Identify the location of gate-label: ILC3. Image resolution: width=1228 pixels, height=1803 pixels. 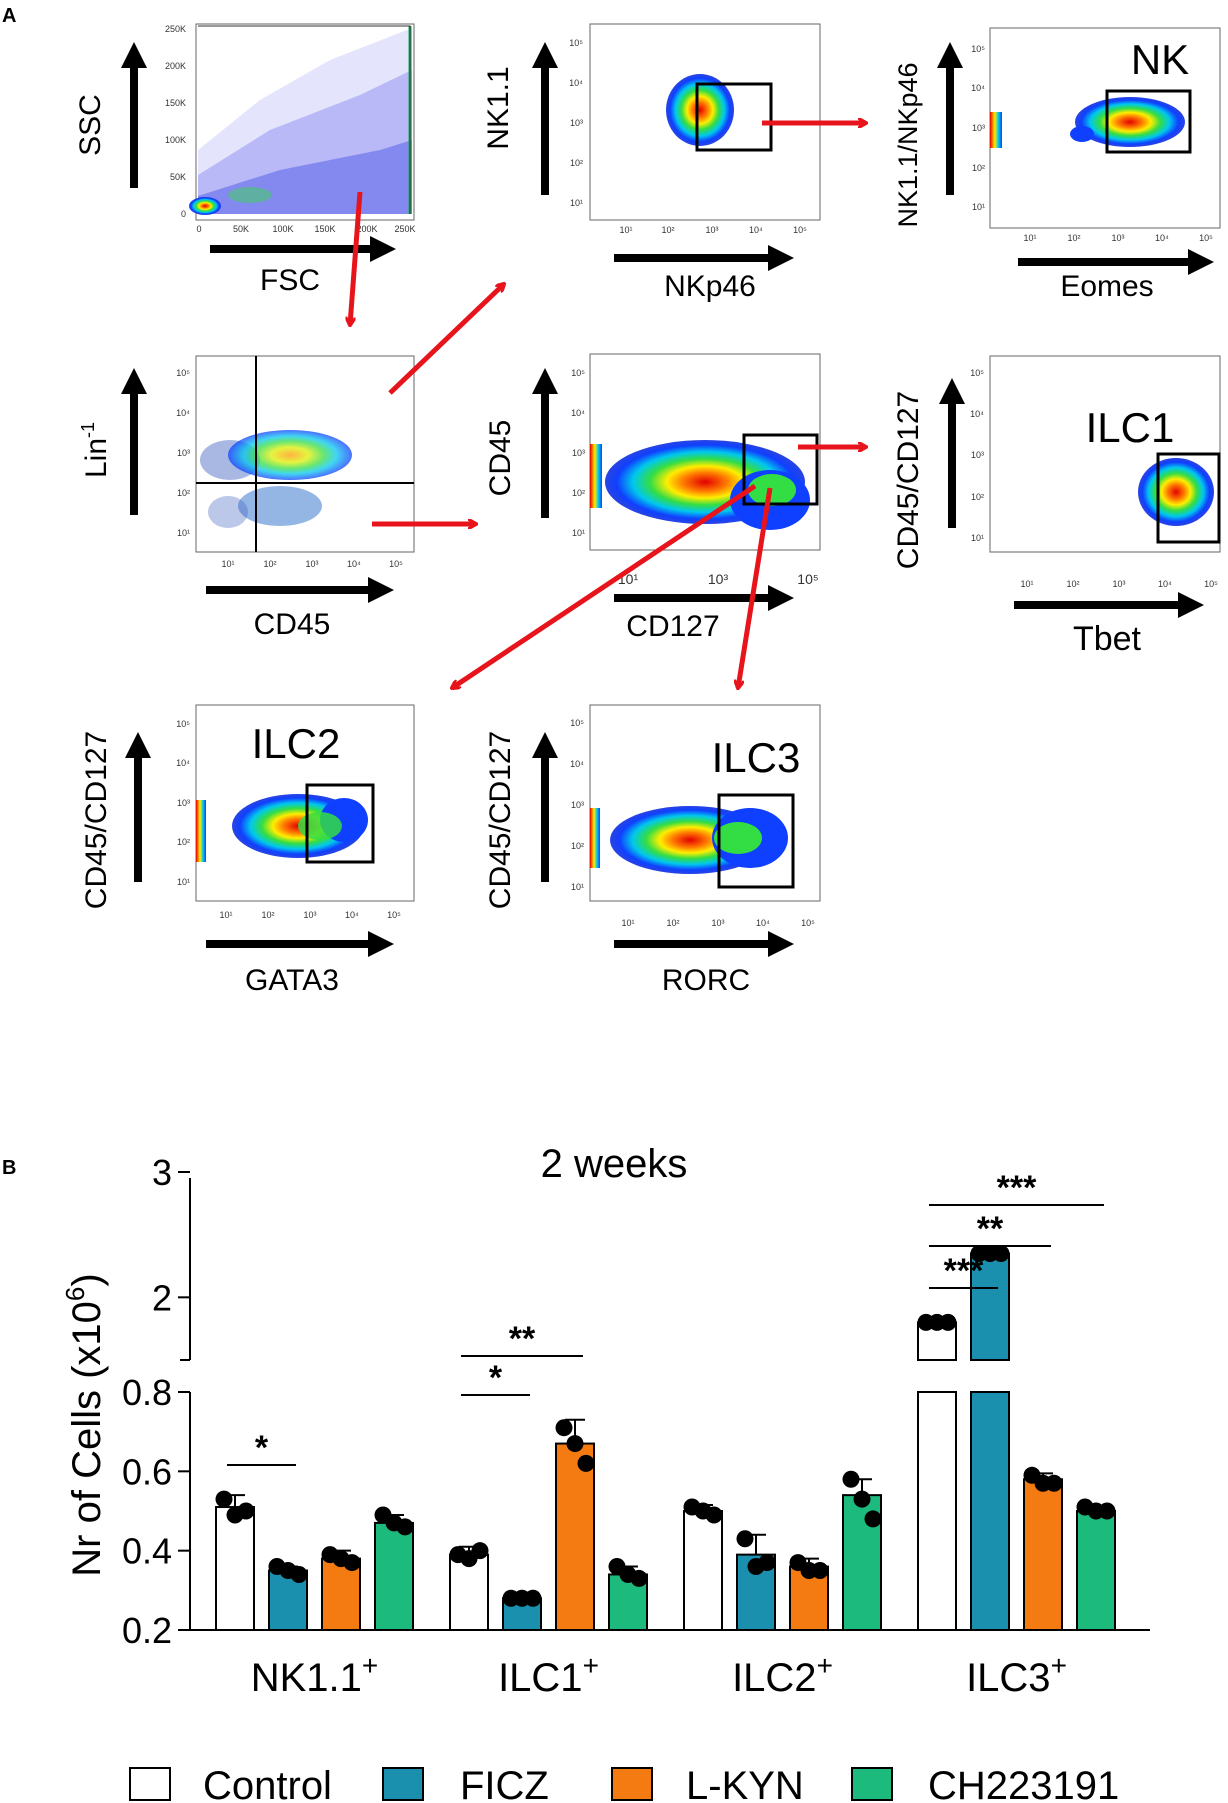
(756, 757).